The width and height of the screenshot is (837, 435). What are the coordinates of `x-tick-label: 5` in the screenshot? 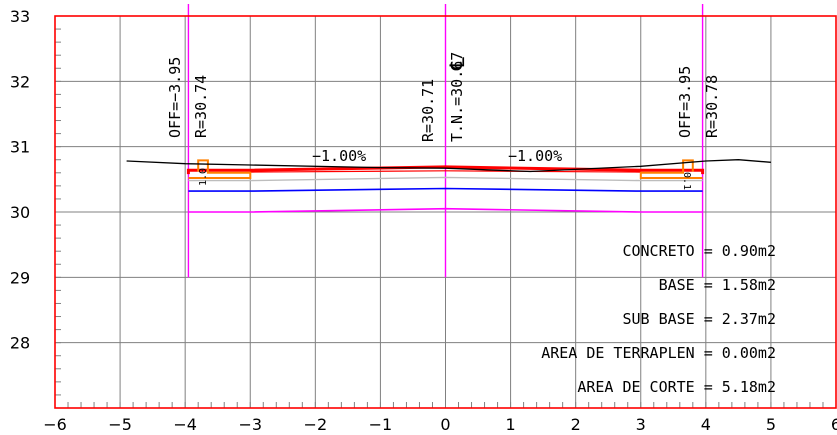 It's located at (771, 424).